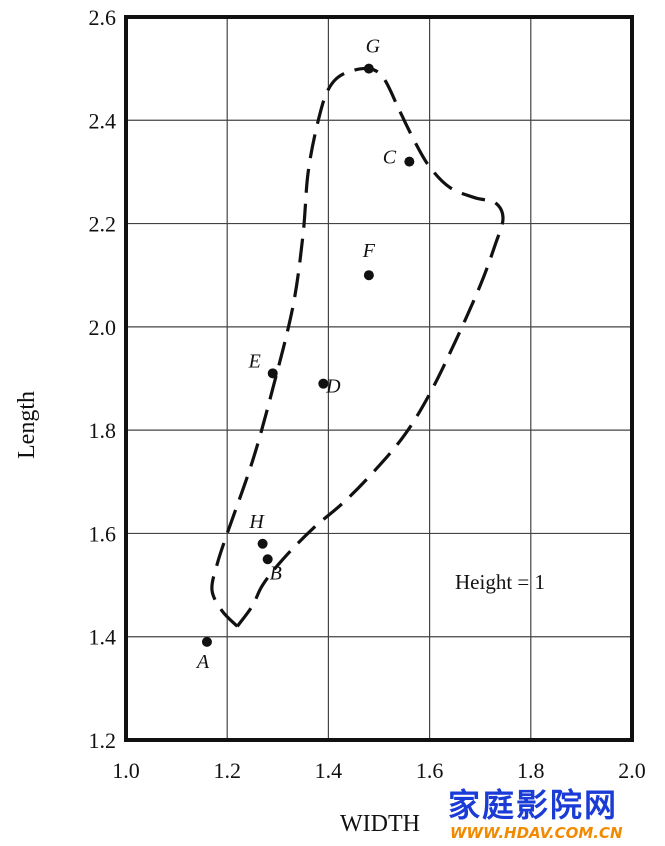 Image resolution: width=665 pixels, height=846 pixels. Describe the element at coordinates (536, 833) in the screenshot. I see `watermark-url: WWW.HDAV.COM.CN` at that location.